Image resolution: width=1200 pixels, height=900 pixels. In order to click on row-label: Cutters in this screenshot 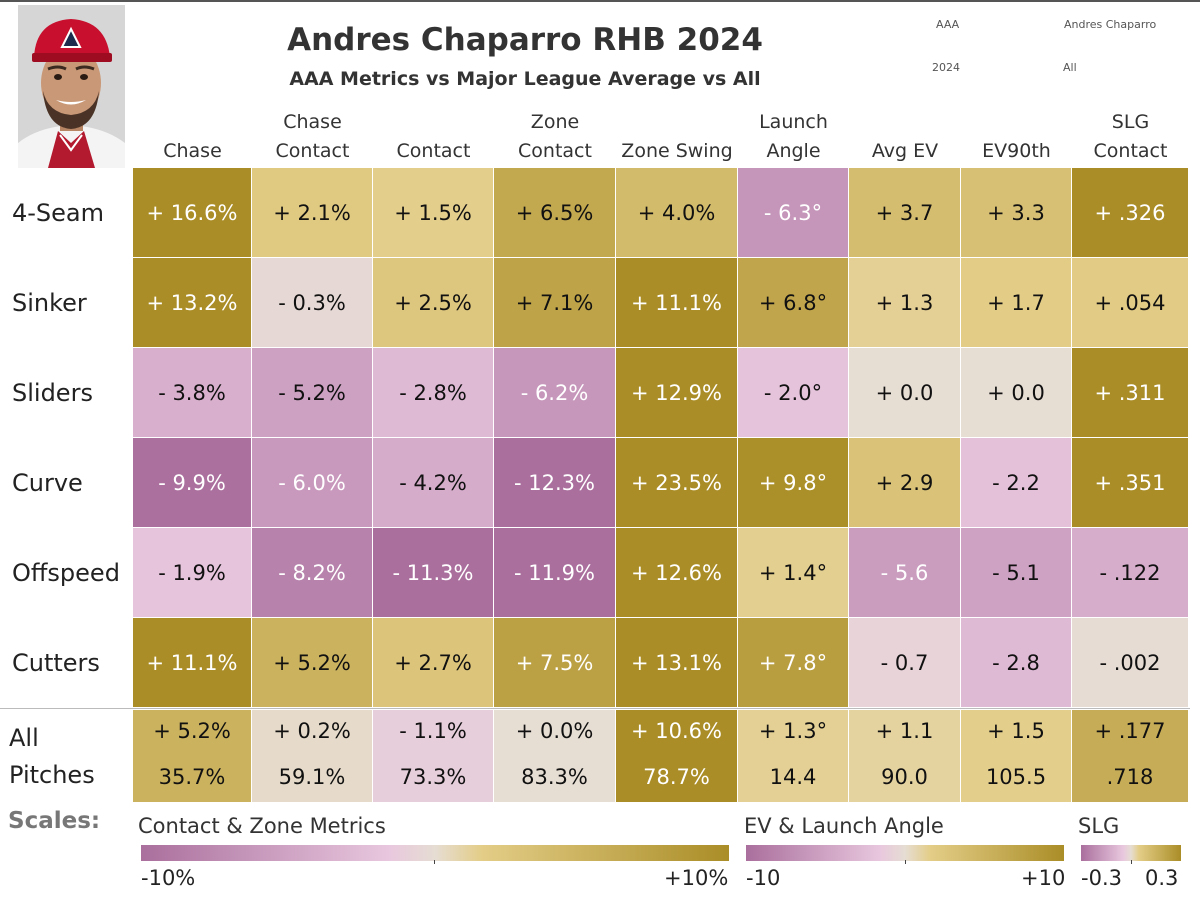, I will do `click(56, 663)`.